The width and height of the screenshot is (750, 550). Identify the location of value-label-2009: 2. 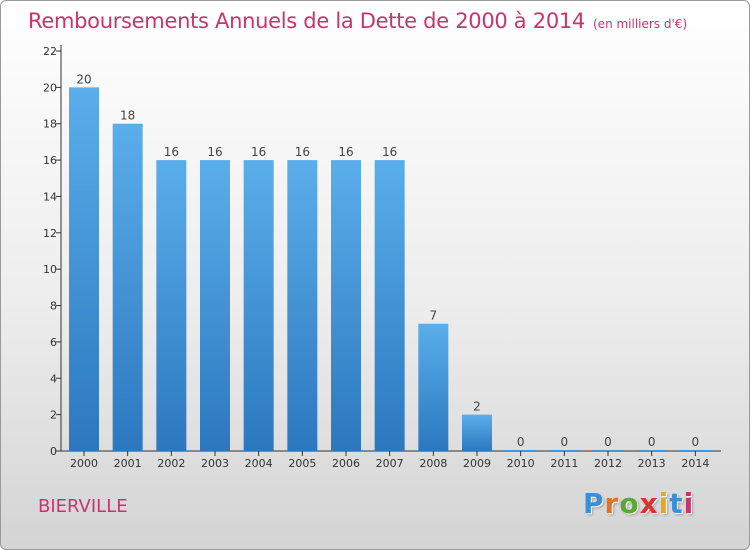
(477, 407).